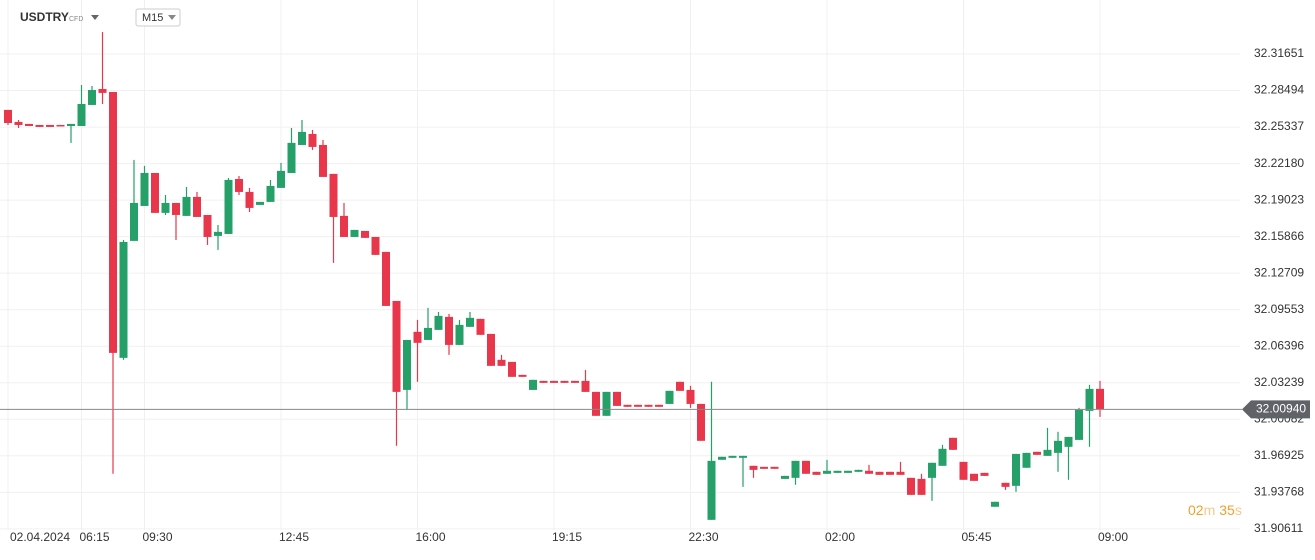  What do you see at coordinates (1279, 492) in the screenshot?
I see `y-tick-label: 31.93768` at bounding box center [1279, 492].